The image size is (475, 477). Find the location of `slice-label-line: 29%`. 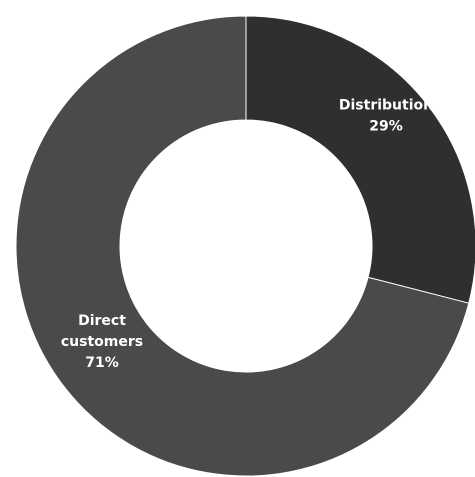

slice-label-line: 29% is located at coordinates (386, 127).